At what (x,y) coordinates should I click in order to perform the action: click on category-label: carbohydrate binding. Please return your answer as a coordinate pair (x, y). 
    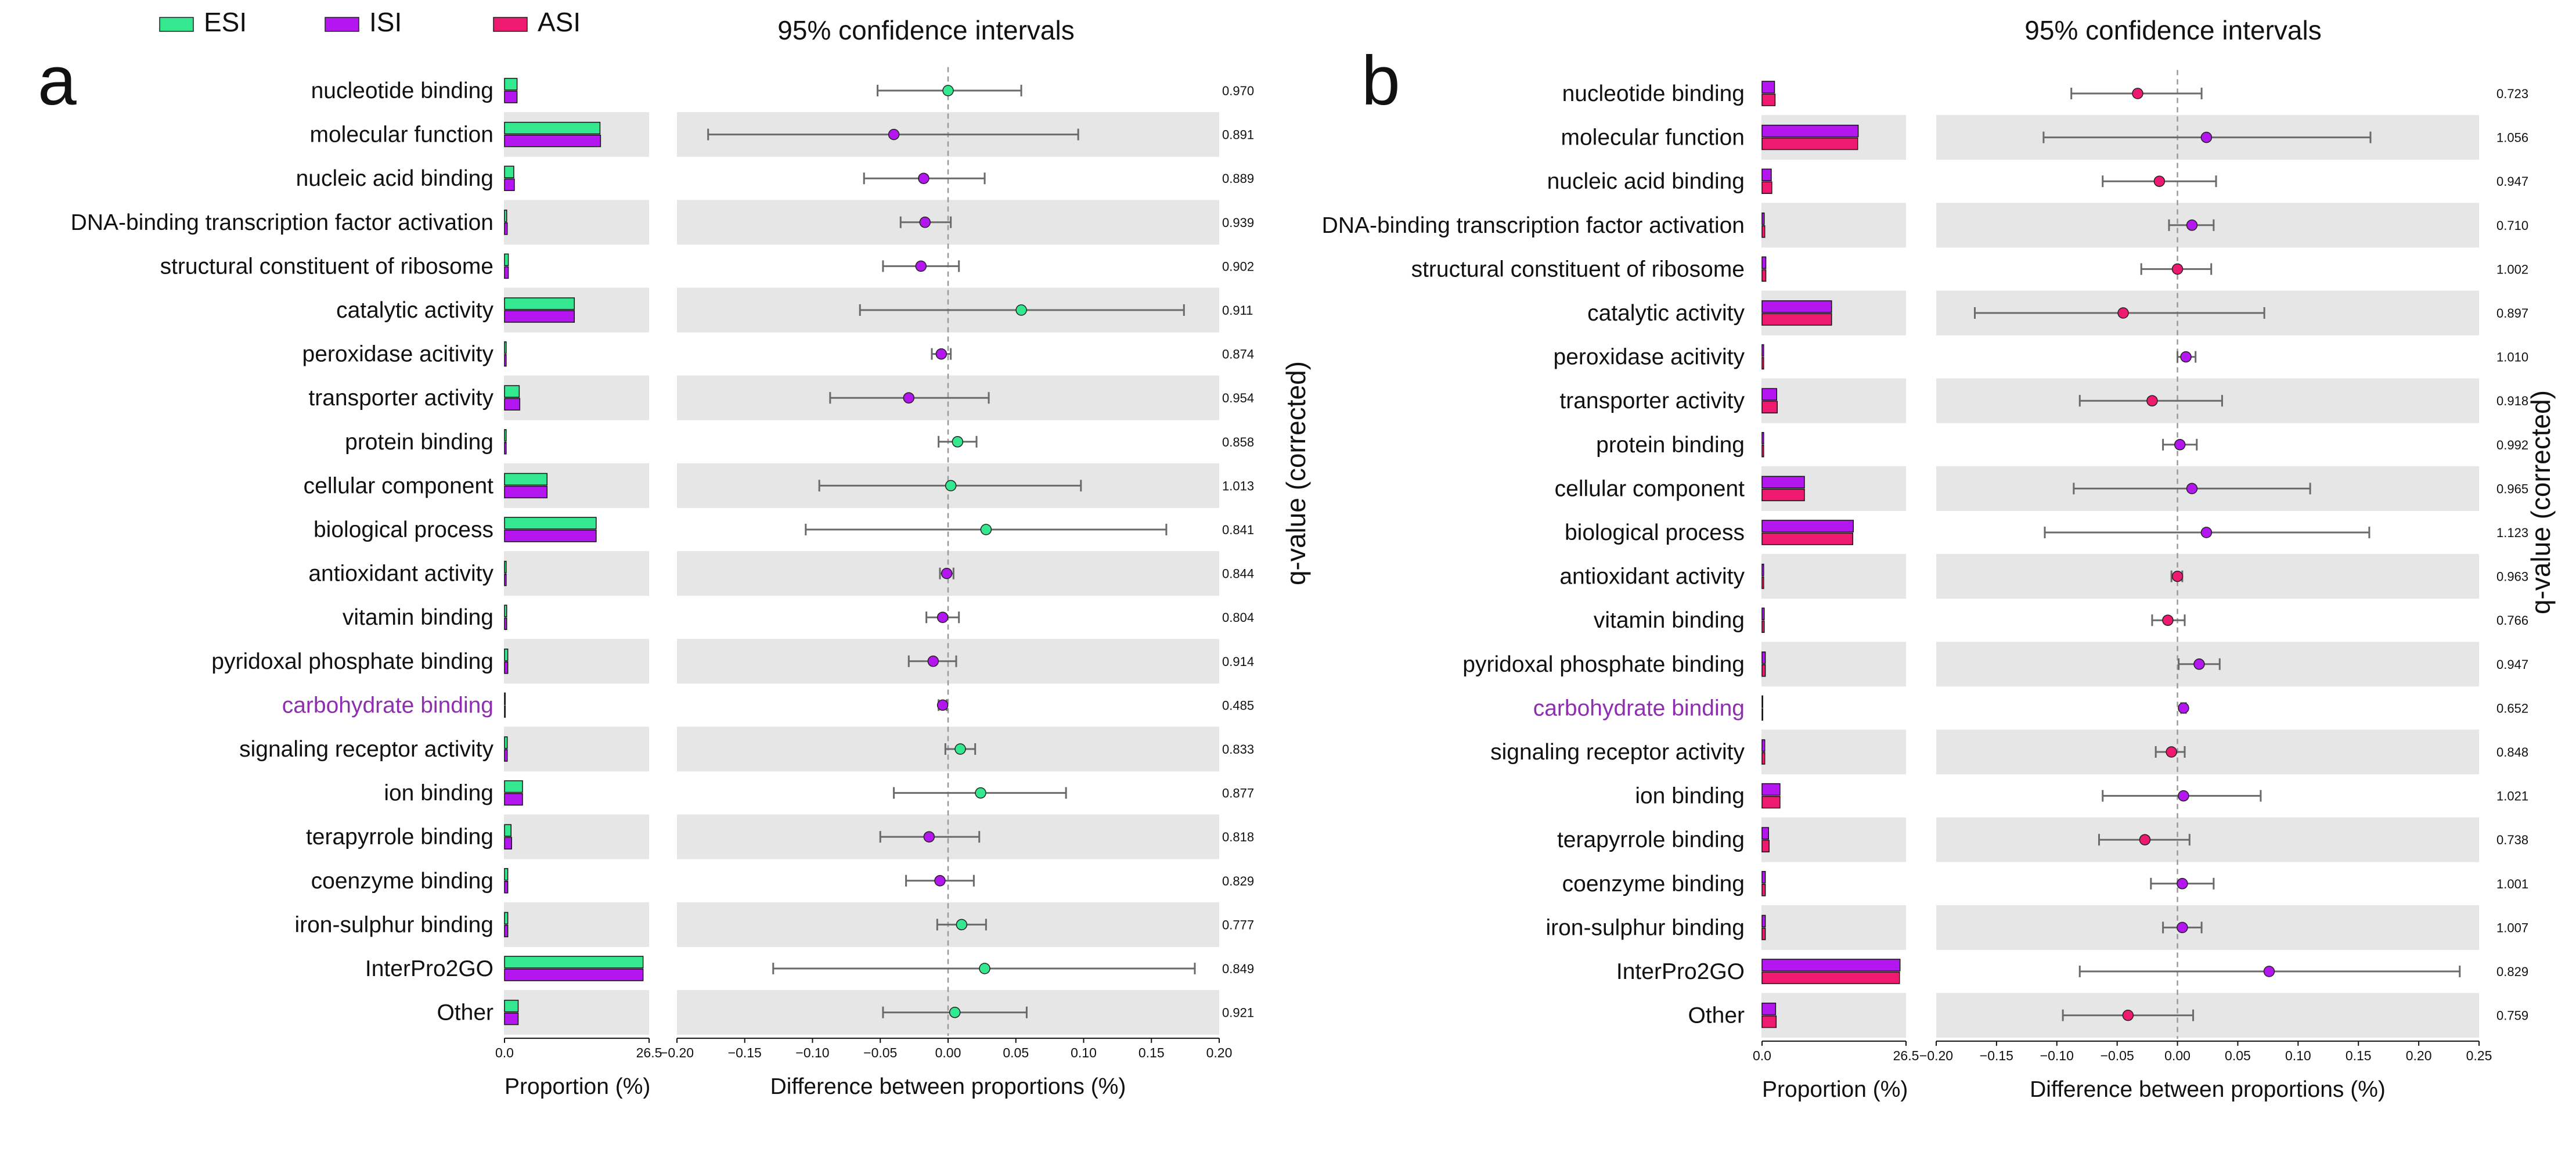
    Looking at the image, I should click on (387, 706).